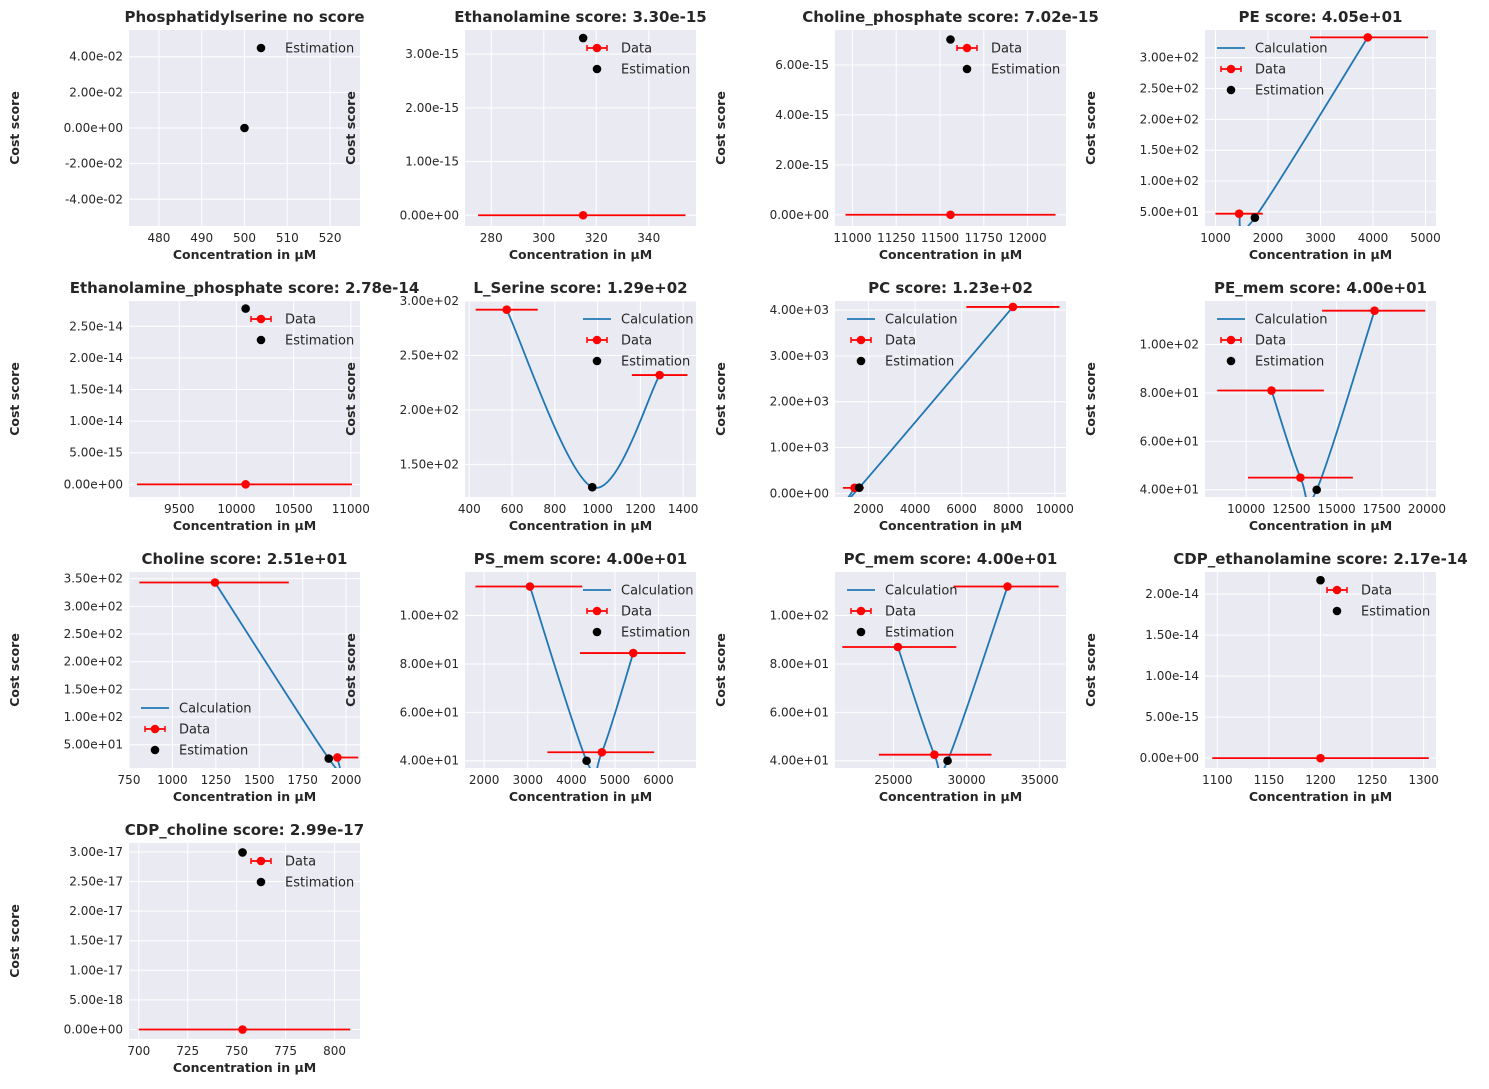 This screenshot has height=1089, width=1489. I want to click on x-tick-label: 510, so click(287, 238).